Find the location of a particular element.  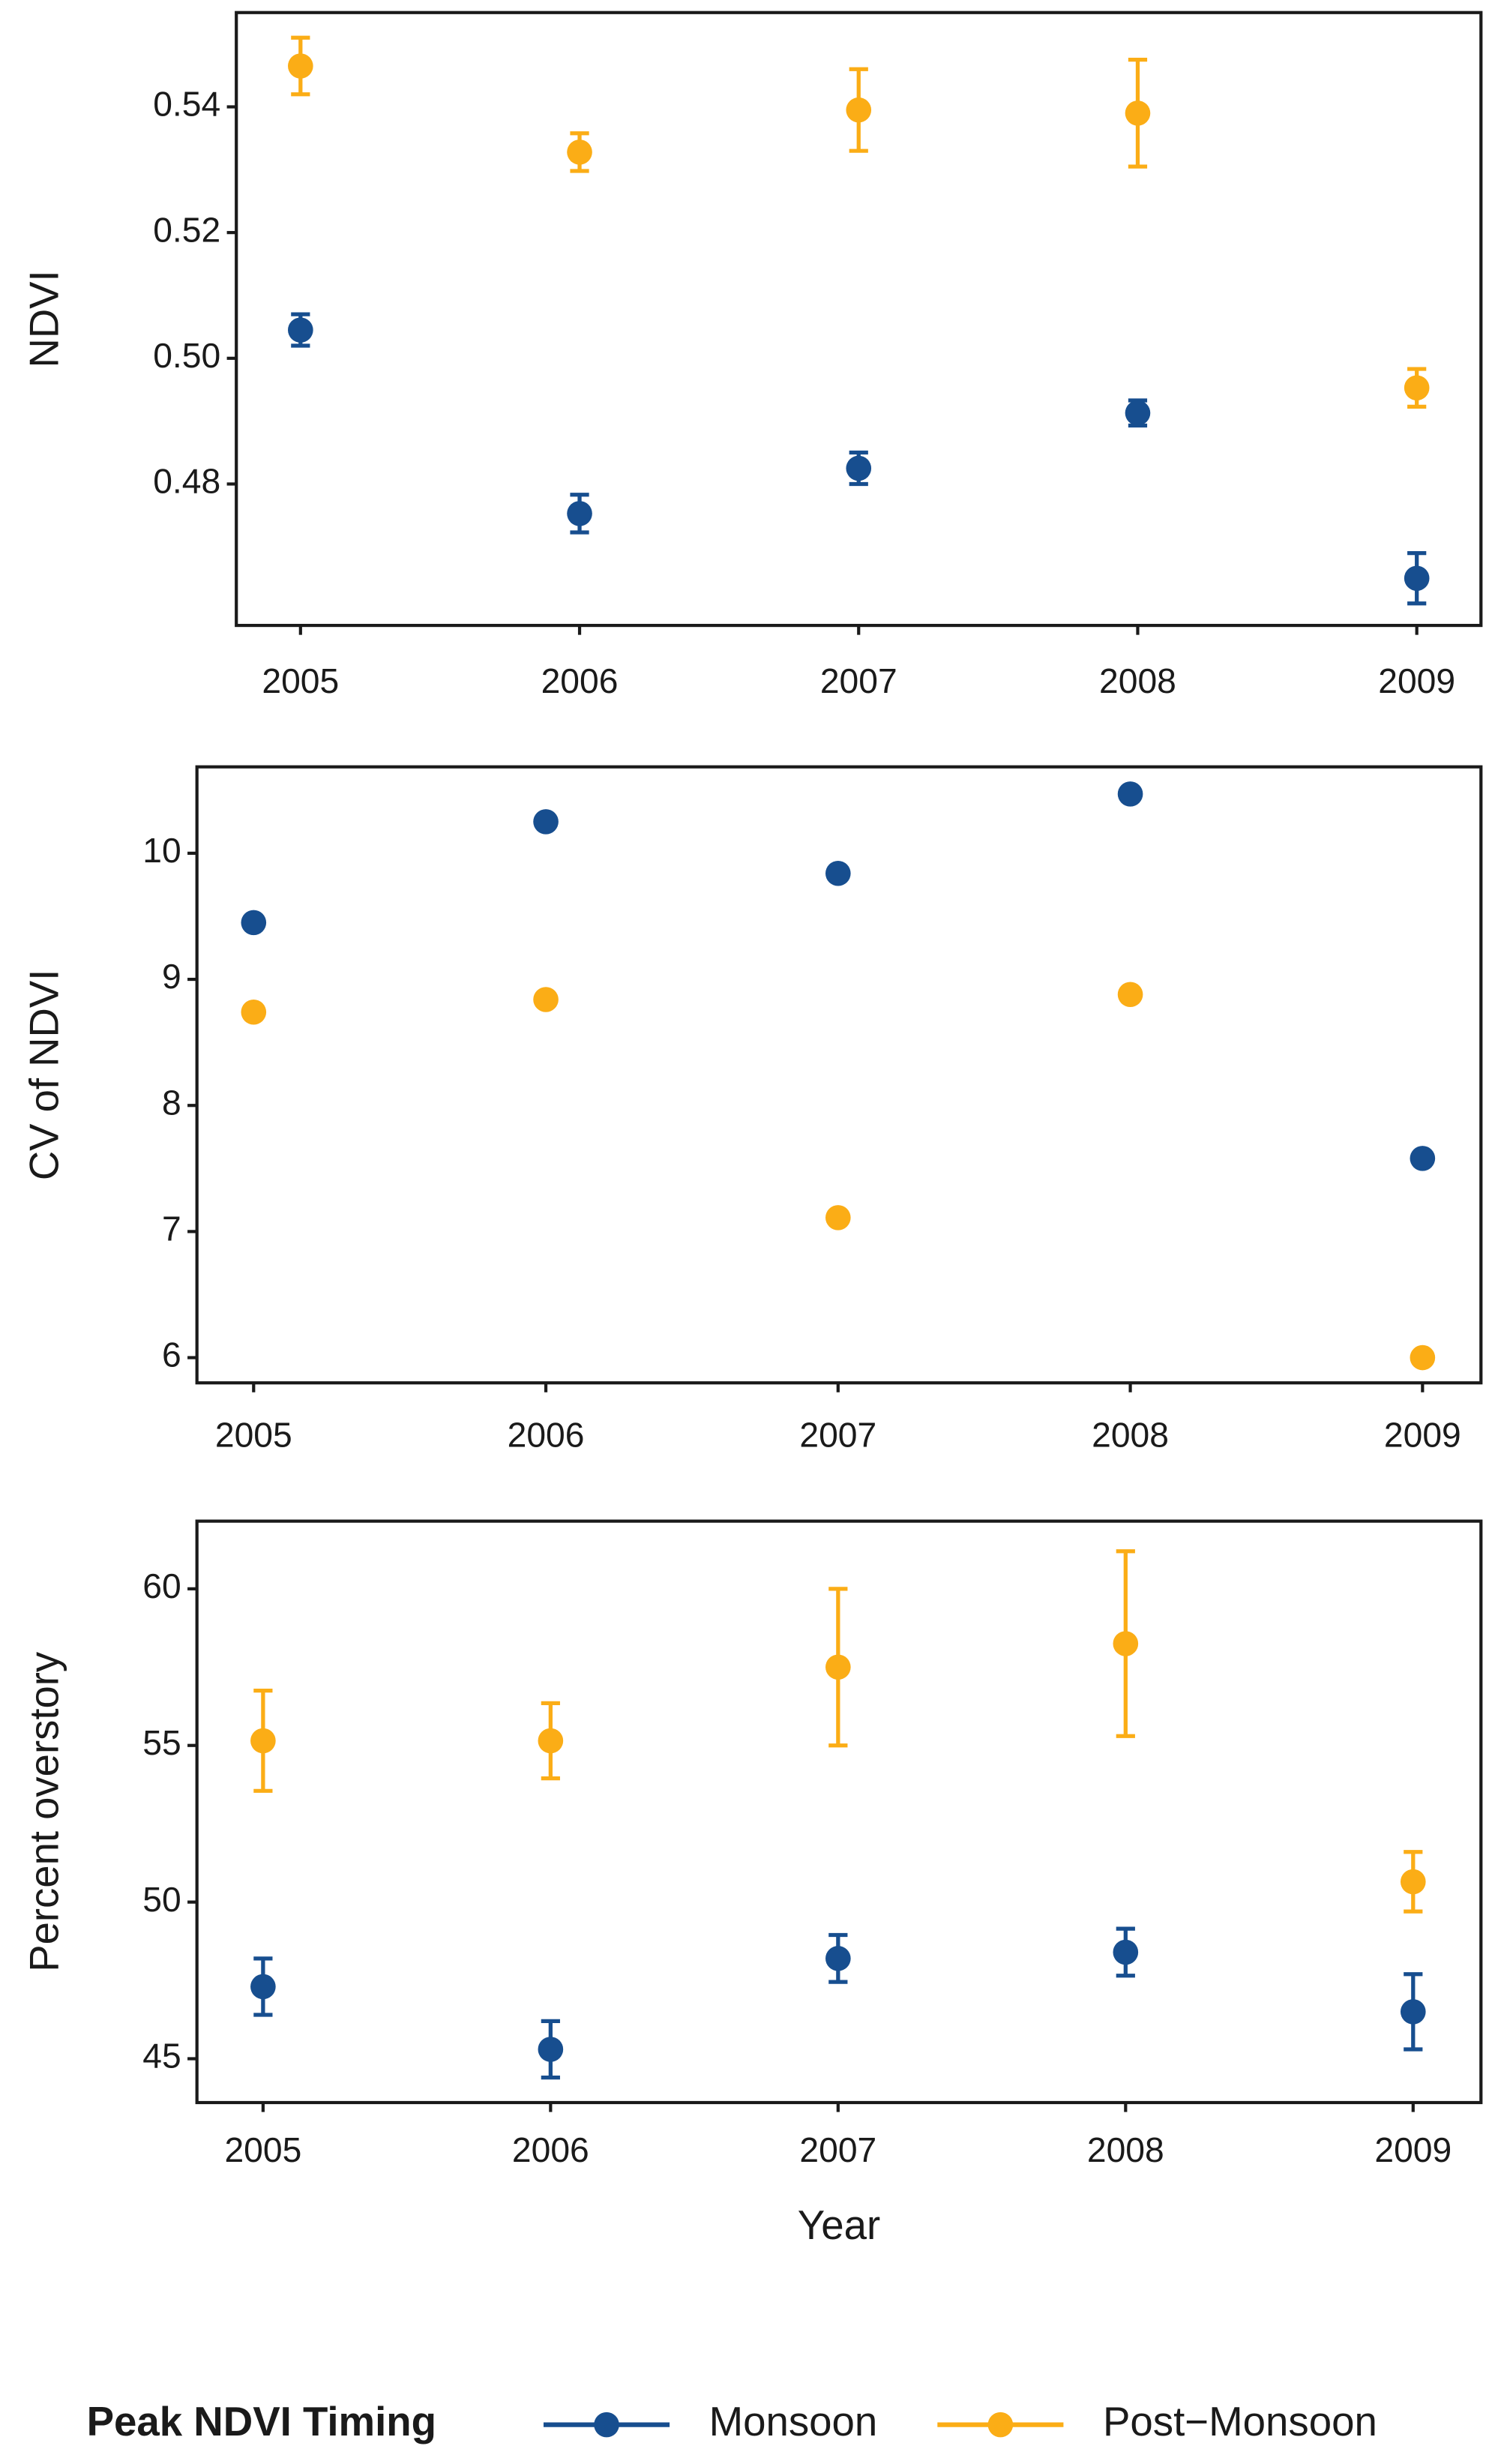

legend-title: Peak NDVI Timing is located at coordinates (261, 2422).